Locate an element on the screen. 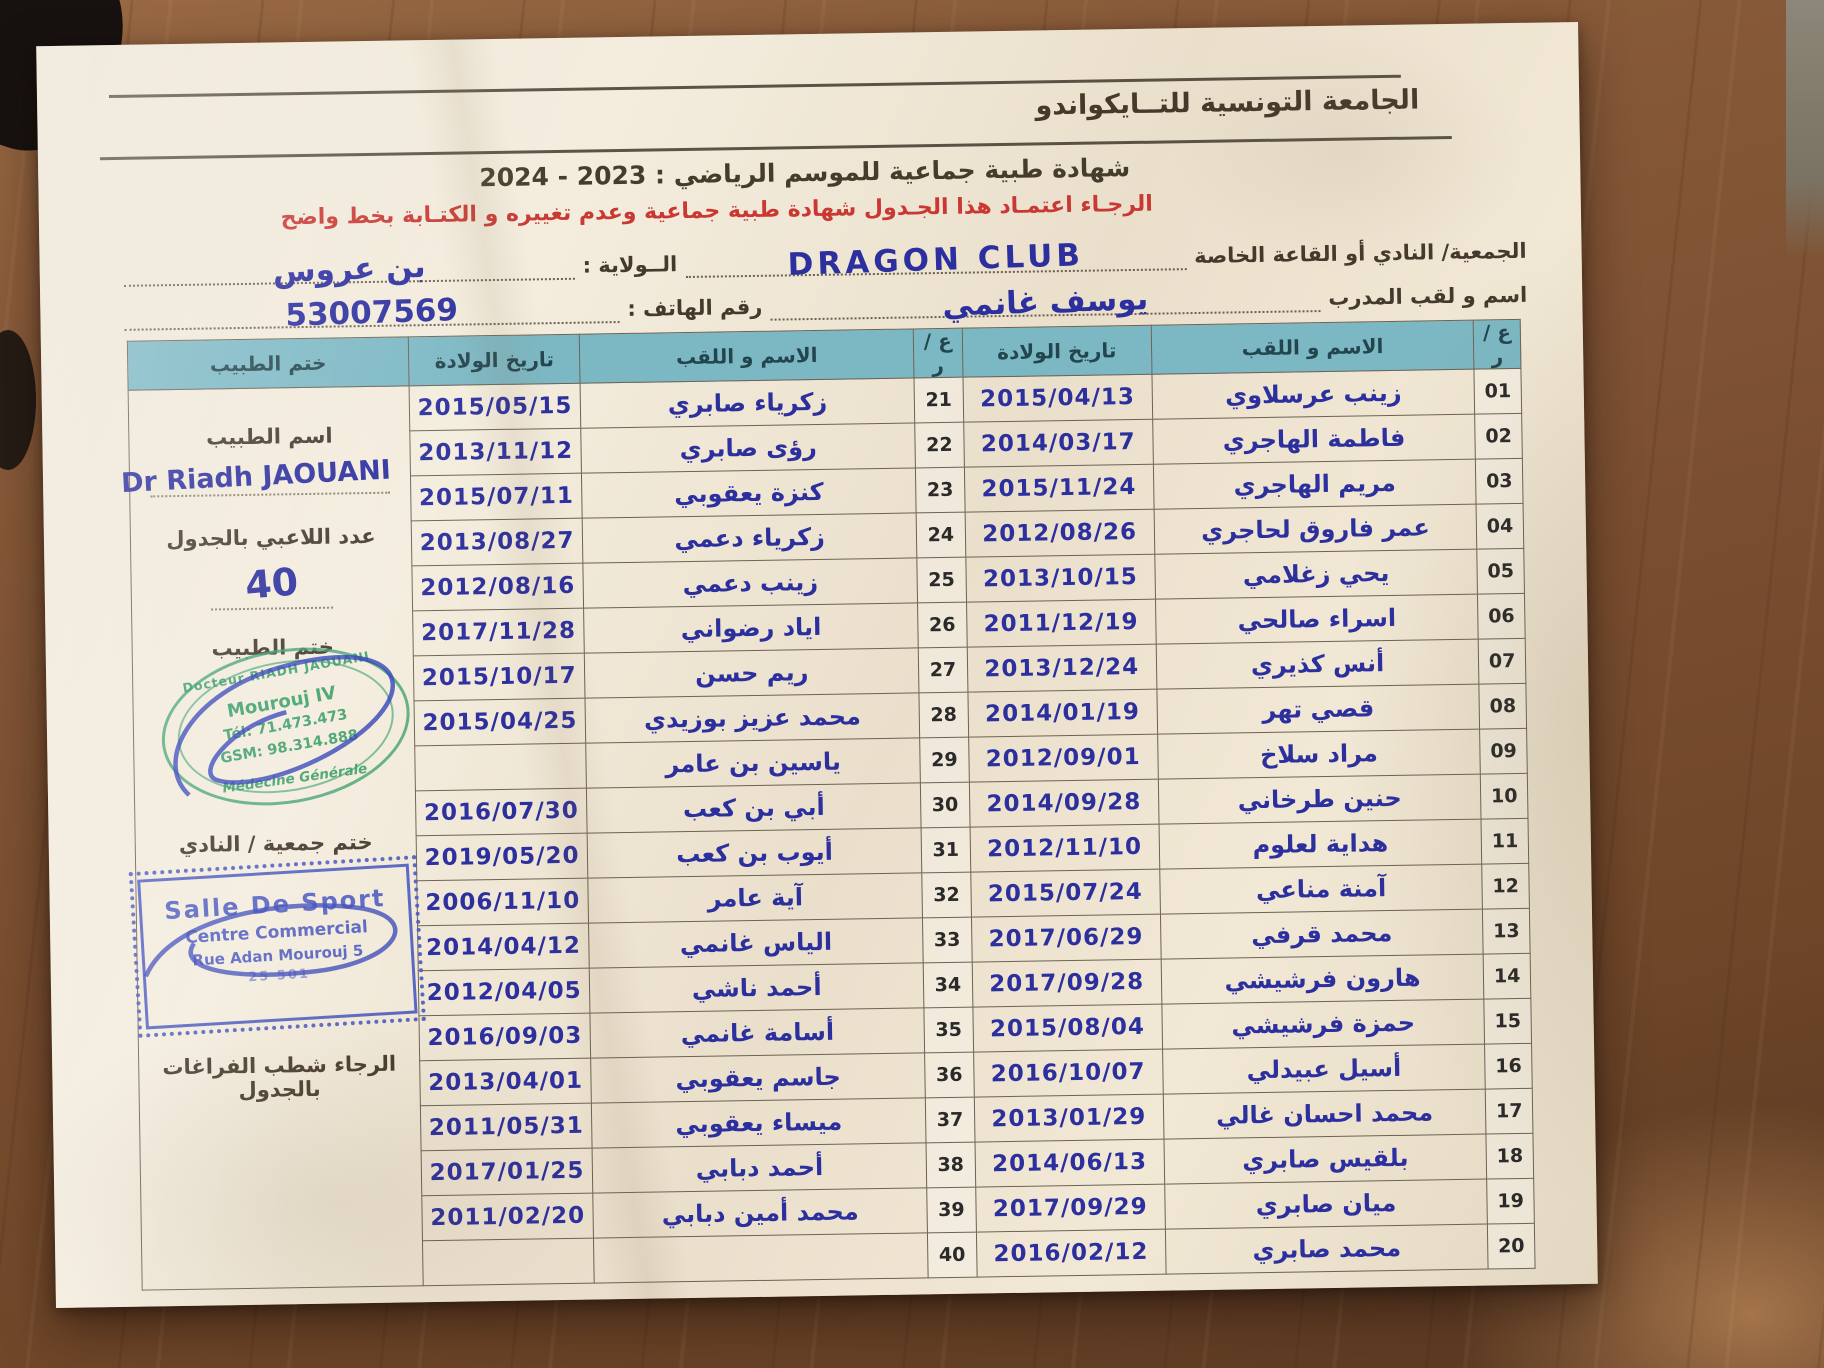  birthdate-cell is located at coordinates (500, 767).